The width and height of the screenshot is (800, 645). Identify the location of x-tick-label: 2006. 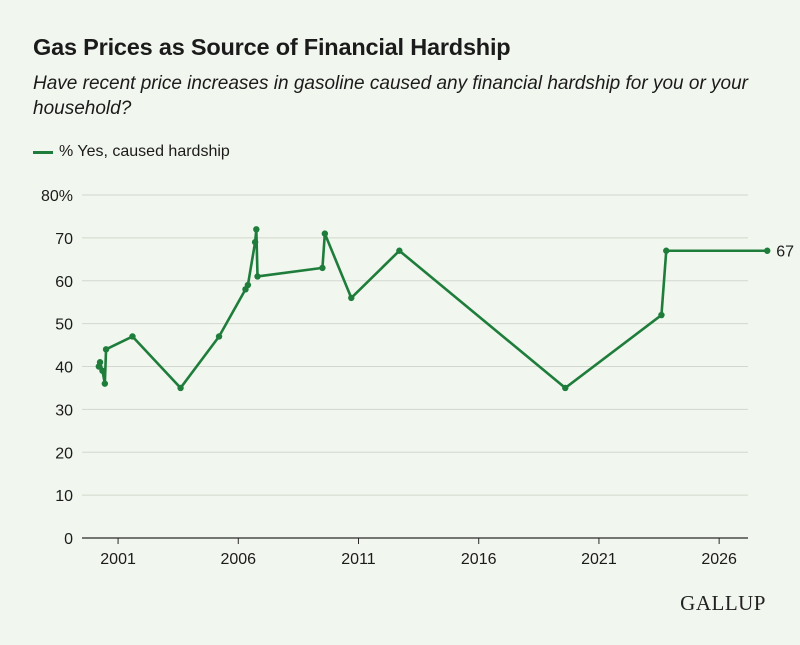
(238, 559).